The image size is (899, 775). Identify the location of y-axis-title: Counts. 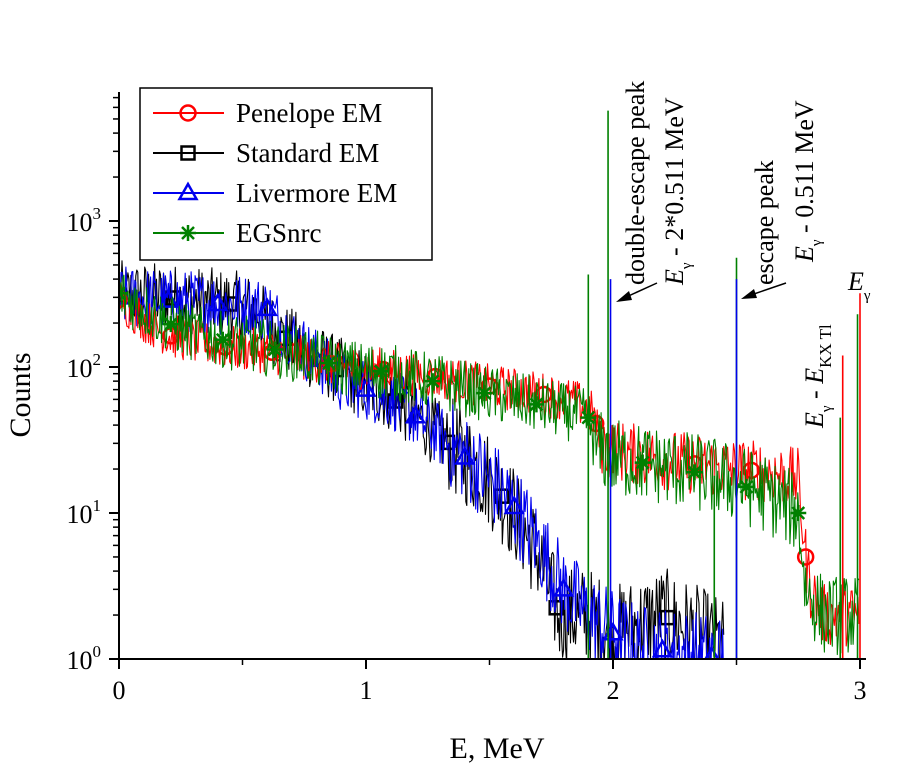
(20, 394).